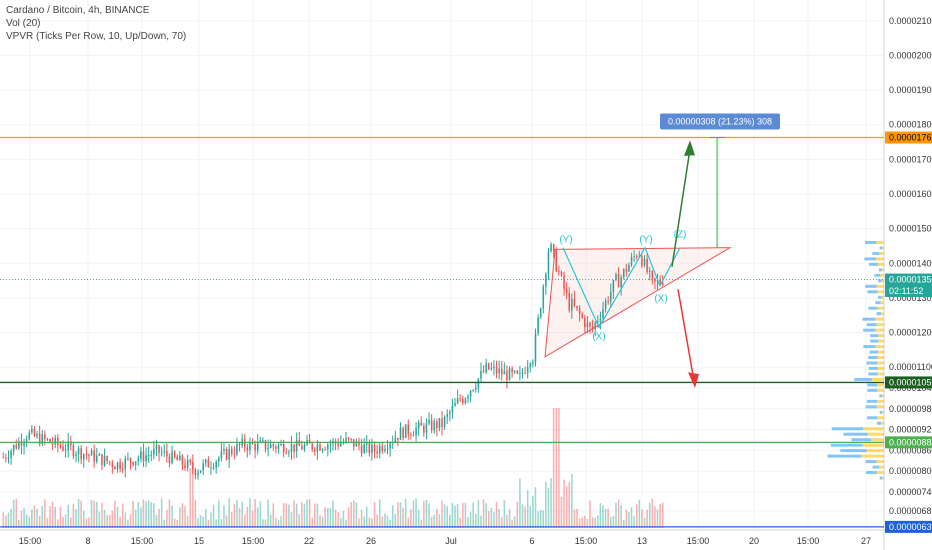  Describe the element at coordinates (718, 192) in the screenshot. I see `measure-range` at that location.